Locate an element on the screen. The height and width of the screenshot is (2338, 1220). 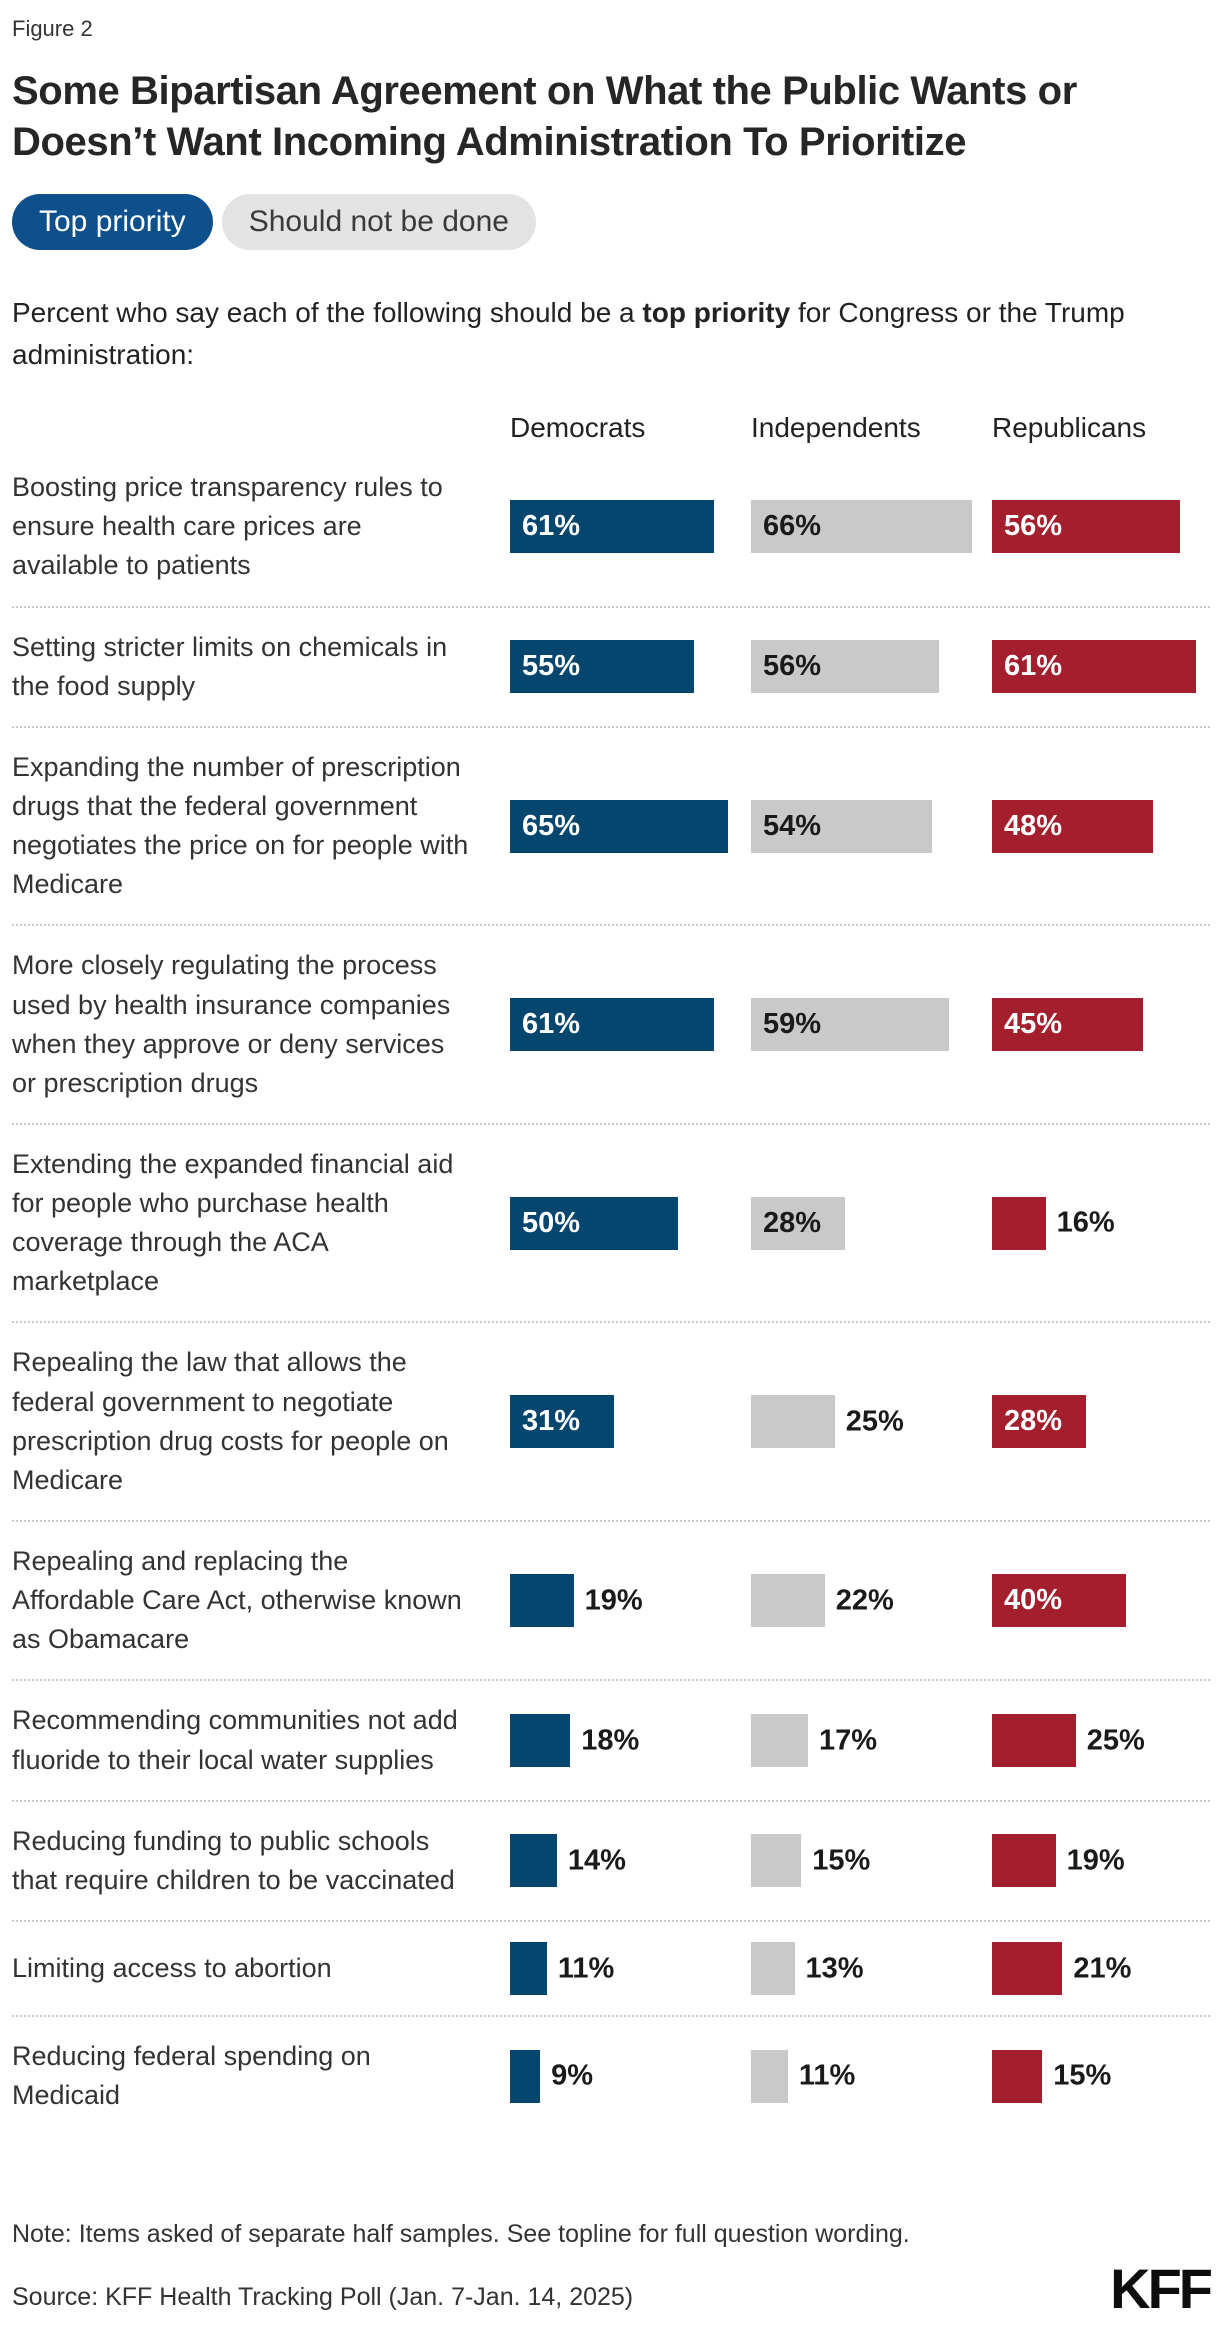
bar-value-label: 48% is located at coordinates (1033, 825).